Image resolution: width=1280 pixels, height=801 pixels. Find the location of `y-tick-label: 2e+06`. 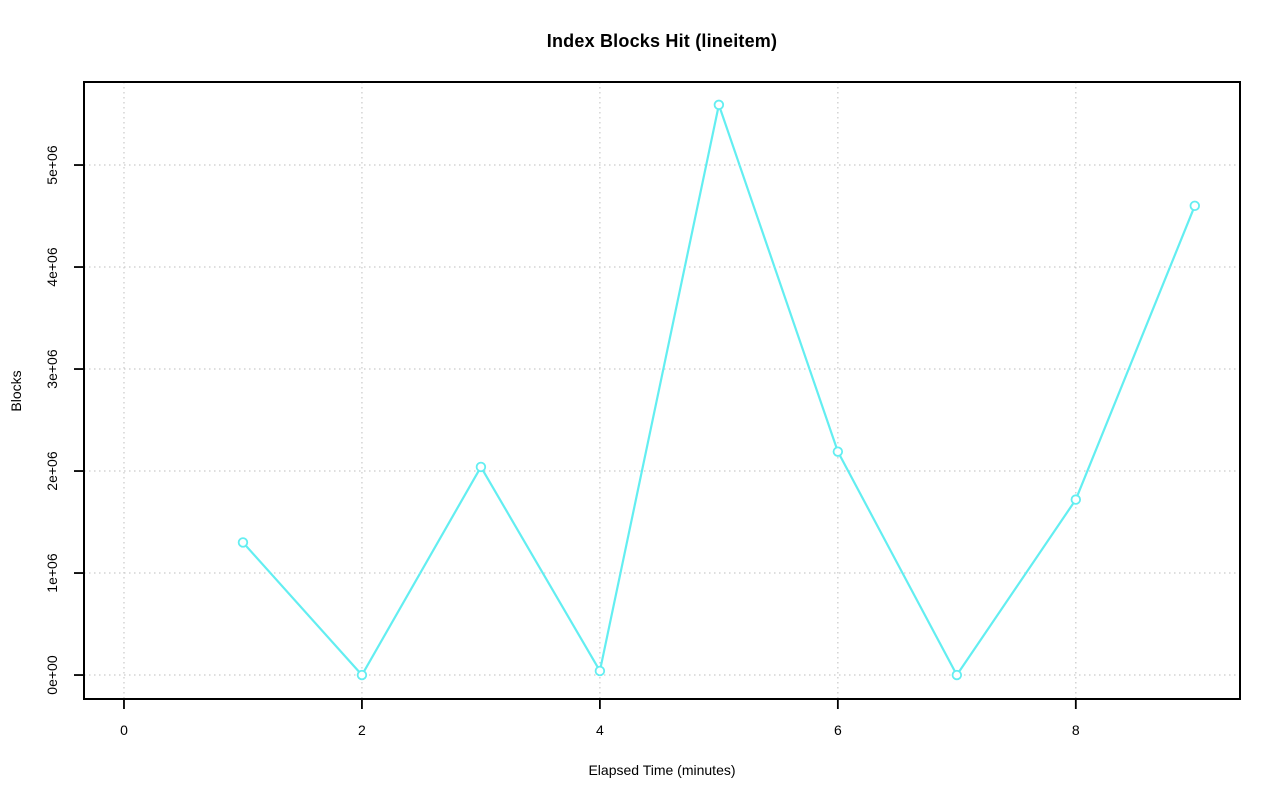

y-tick-label: 2e+06 is located at coordinates (52, 471).